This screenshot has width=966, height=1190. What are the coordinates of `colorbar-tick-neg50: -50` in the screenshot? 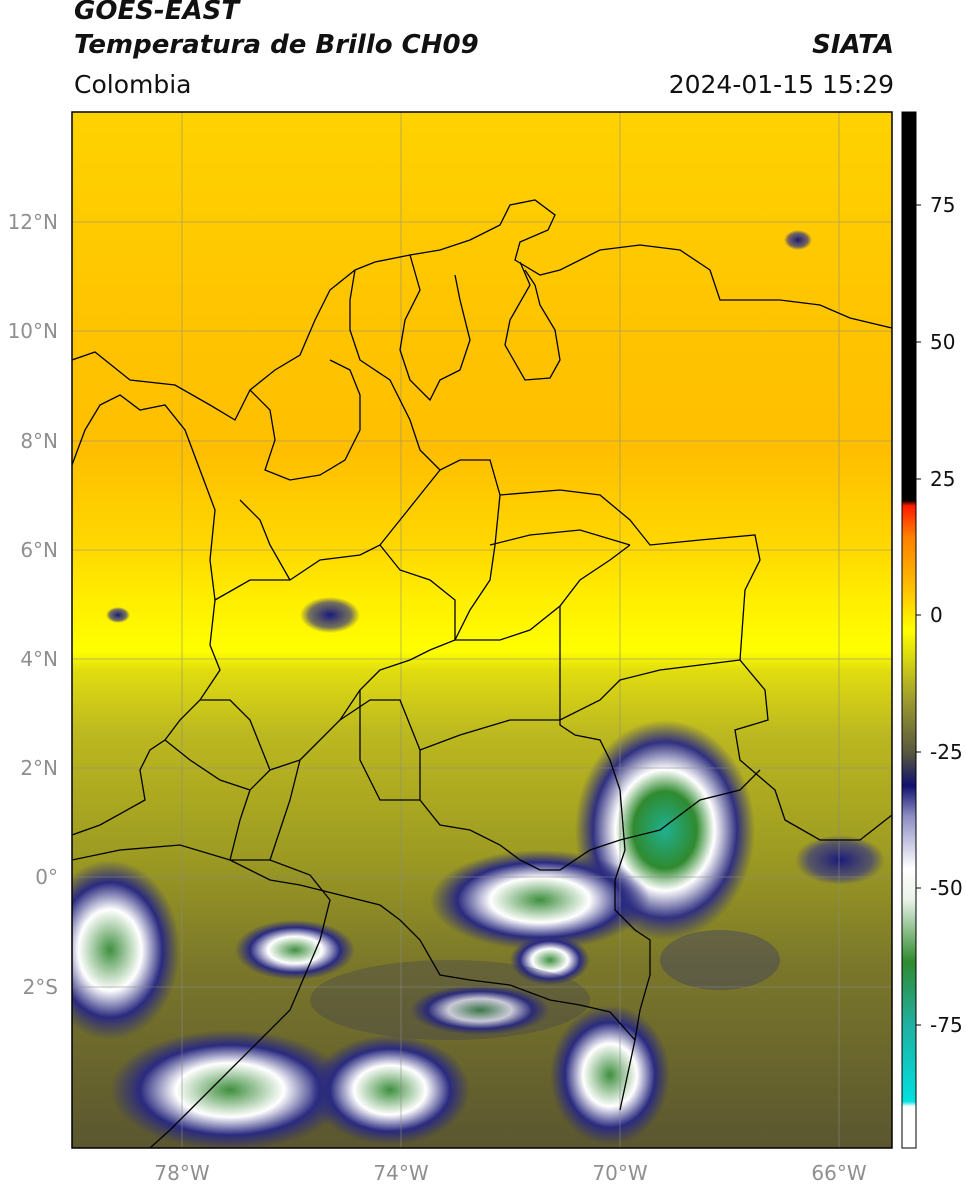 It's located at (946, 888).